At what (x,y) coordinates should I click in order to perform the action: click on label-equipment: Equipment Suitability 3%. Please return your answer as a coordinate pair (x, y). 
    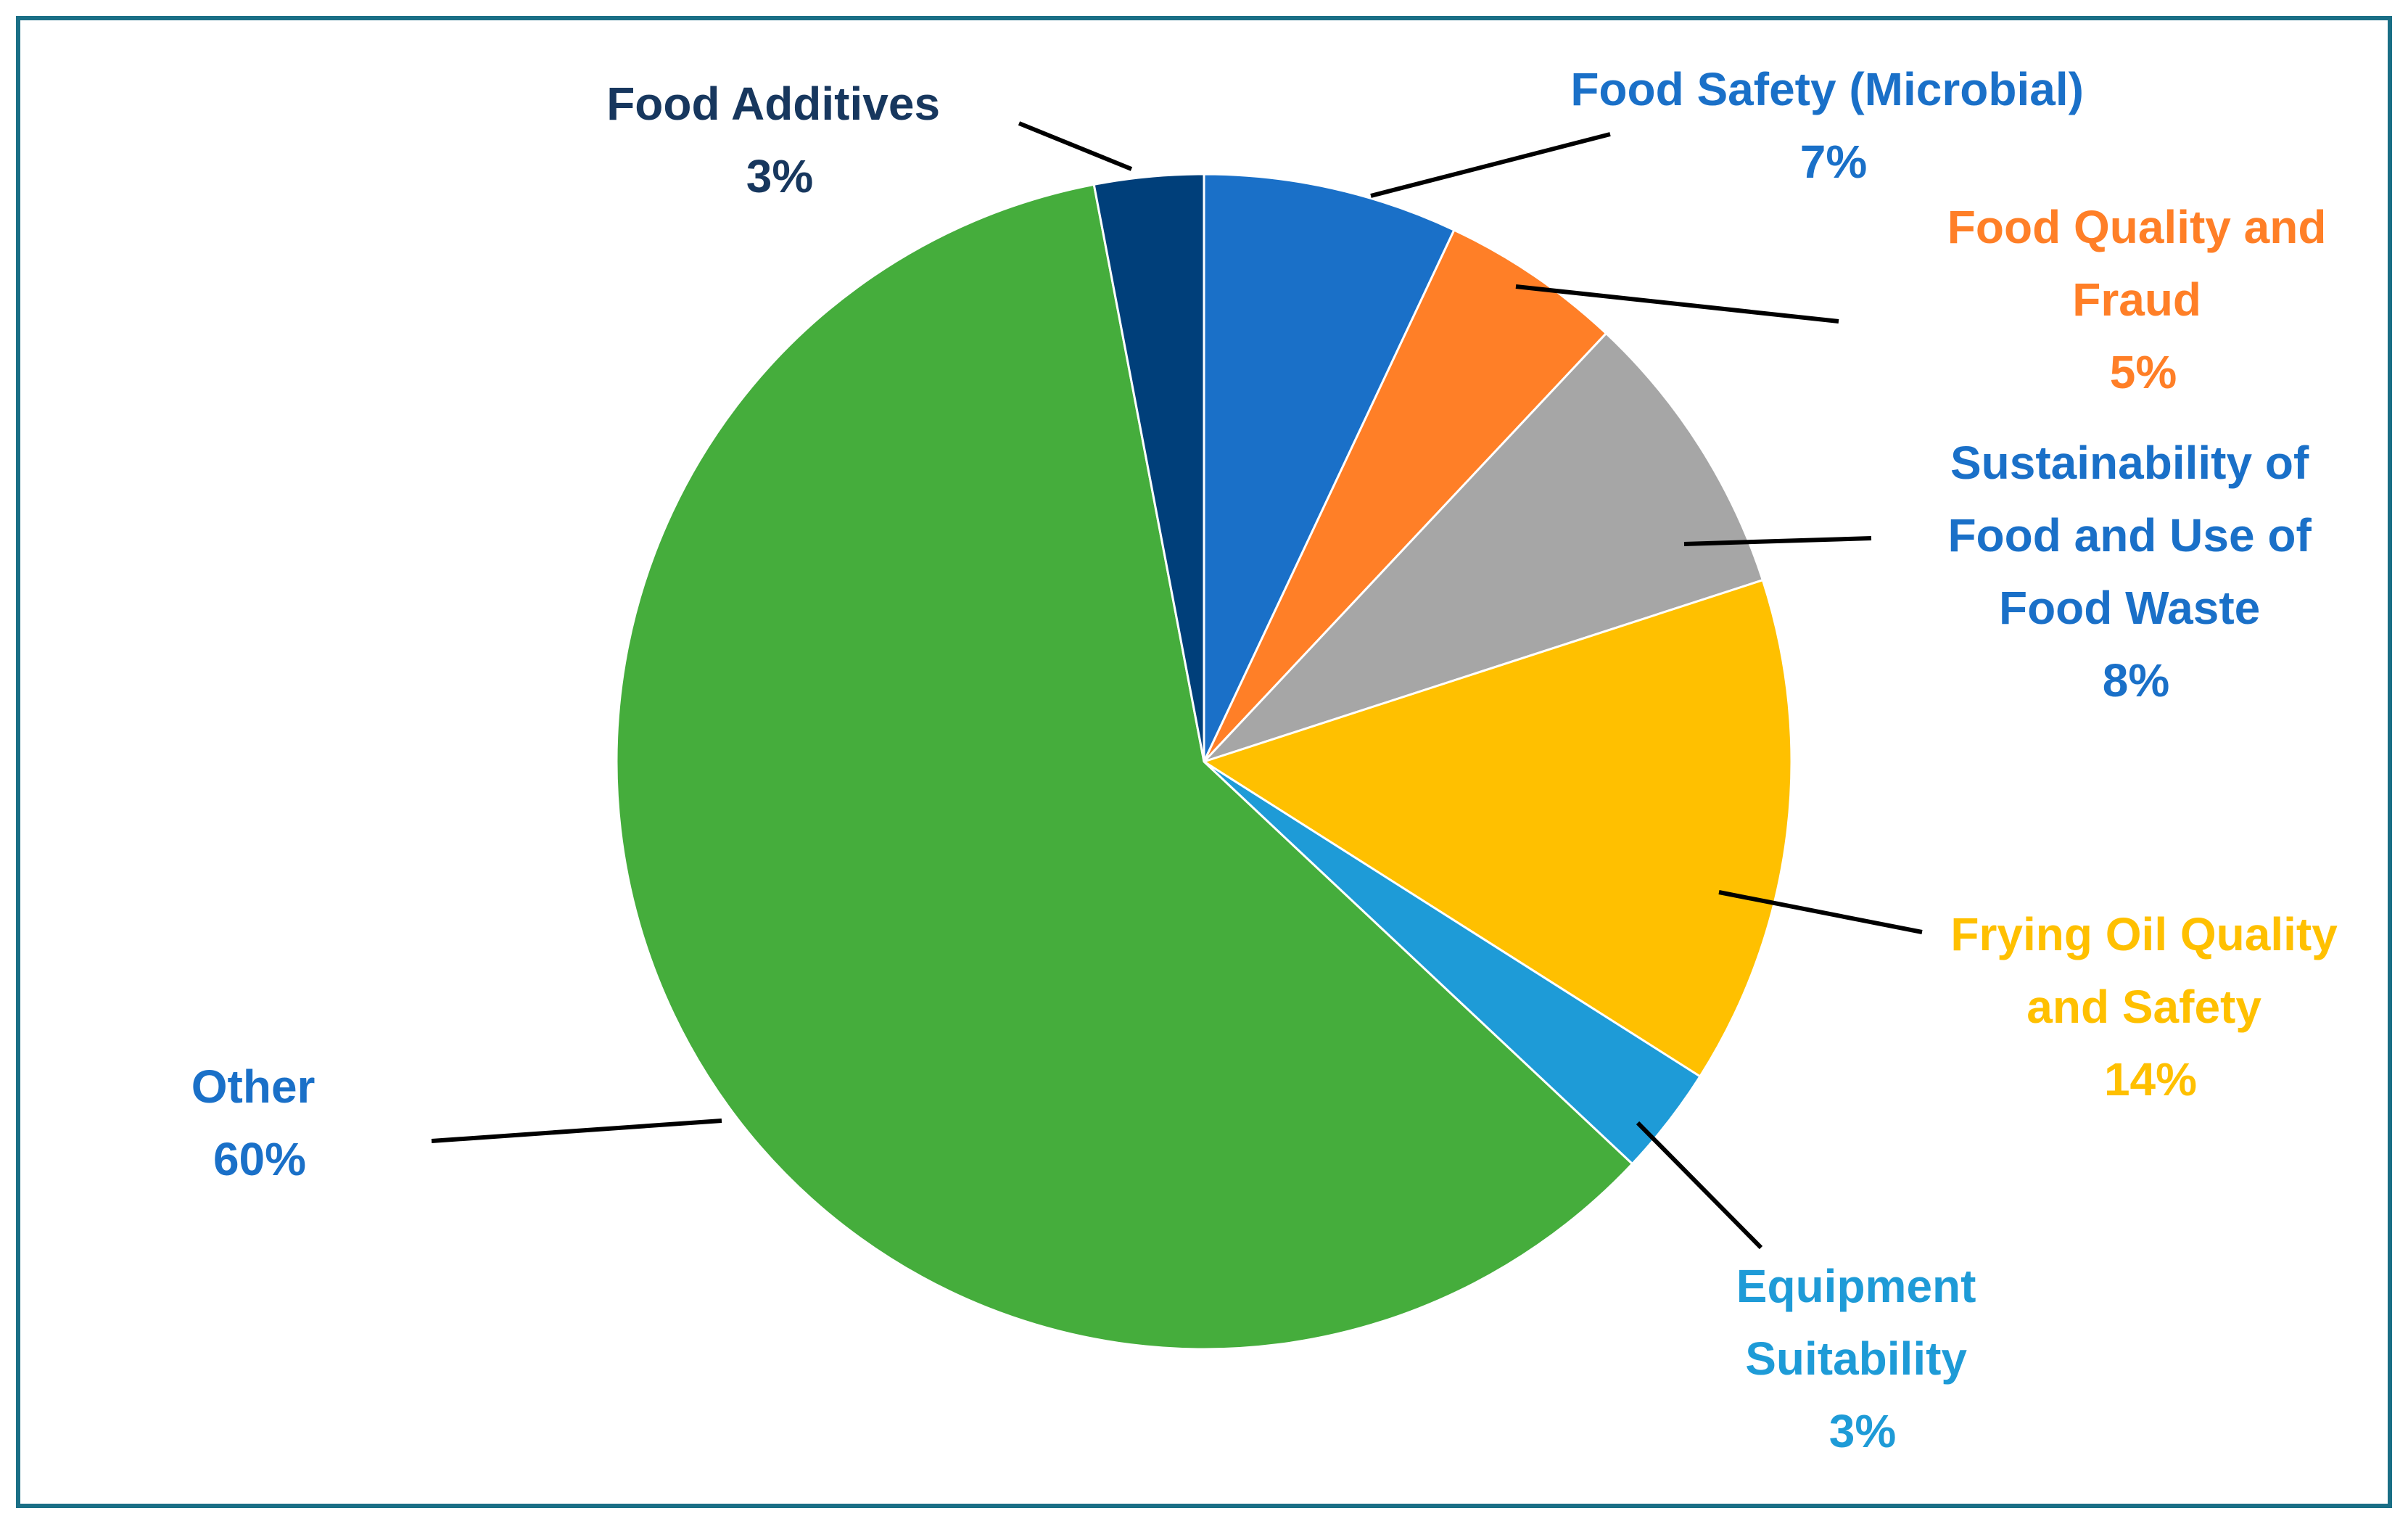
    Looking at the image, I should click on (1862, 1359).